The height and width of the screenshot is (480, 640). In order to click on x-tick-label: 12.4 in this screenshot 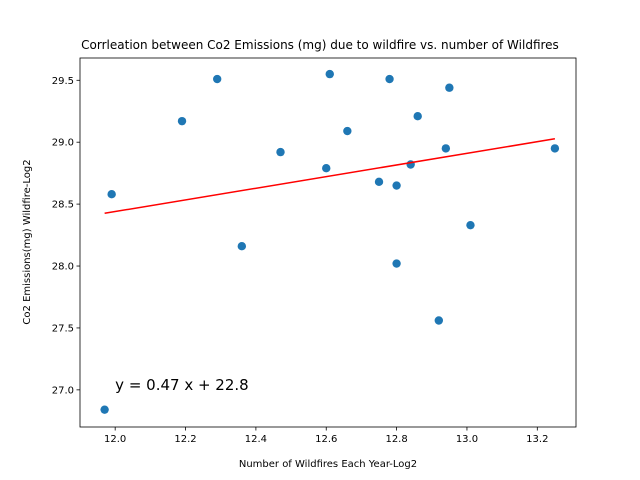, I will do `click(256, 439)`.